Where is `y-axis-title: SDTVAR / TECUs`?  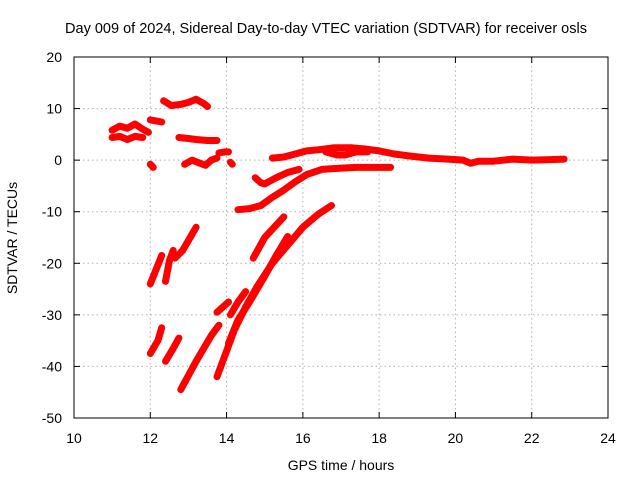
y-axis-title: SDTVAR / TECUs is located at coordinates (12, 238).